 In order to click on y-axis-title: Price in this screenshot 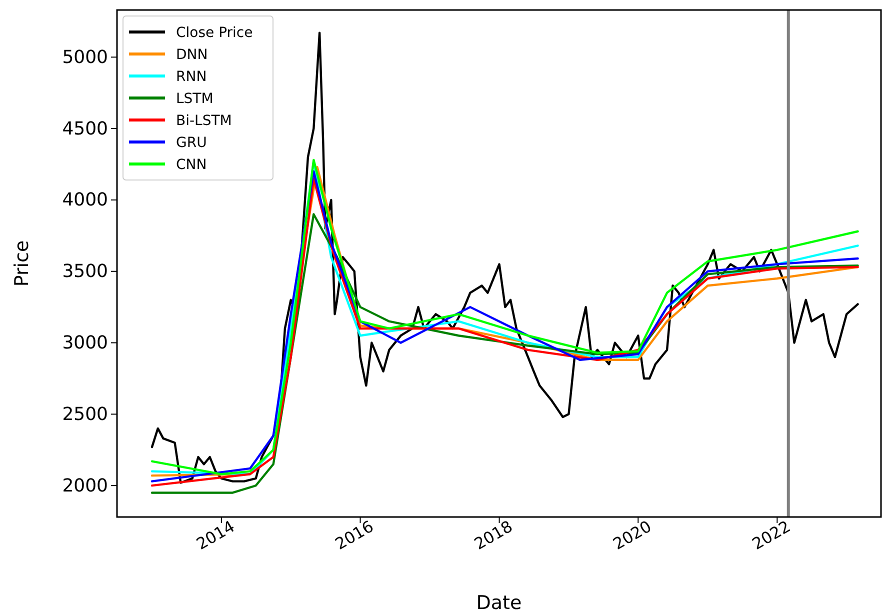, I will do `click(22, 263)`.